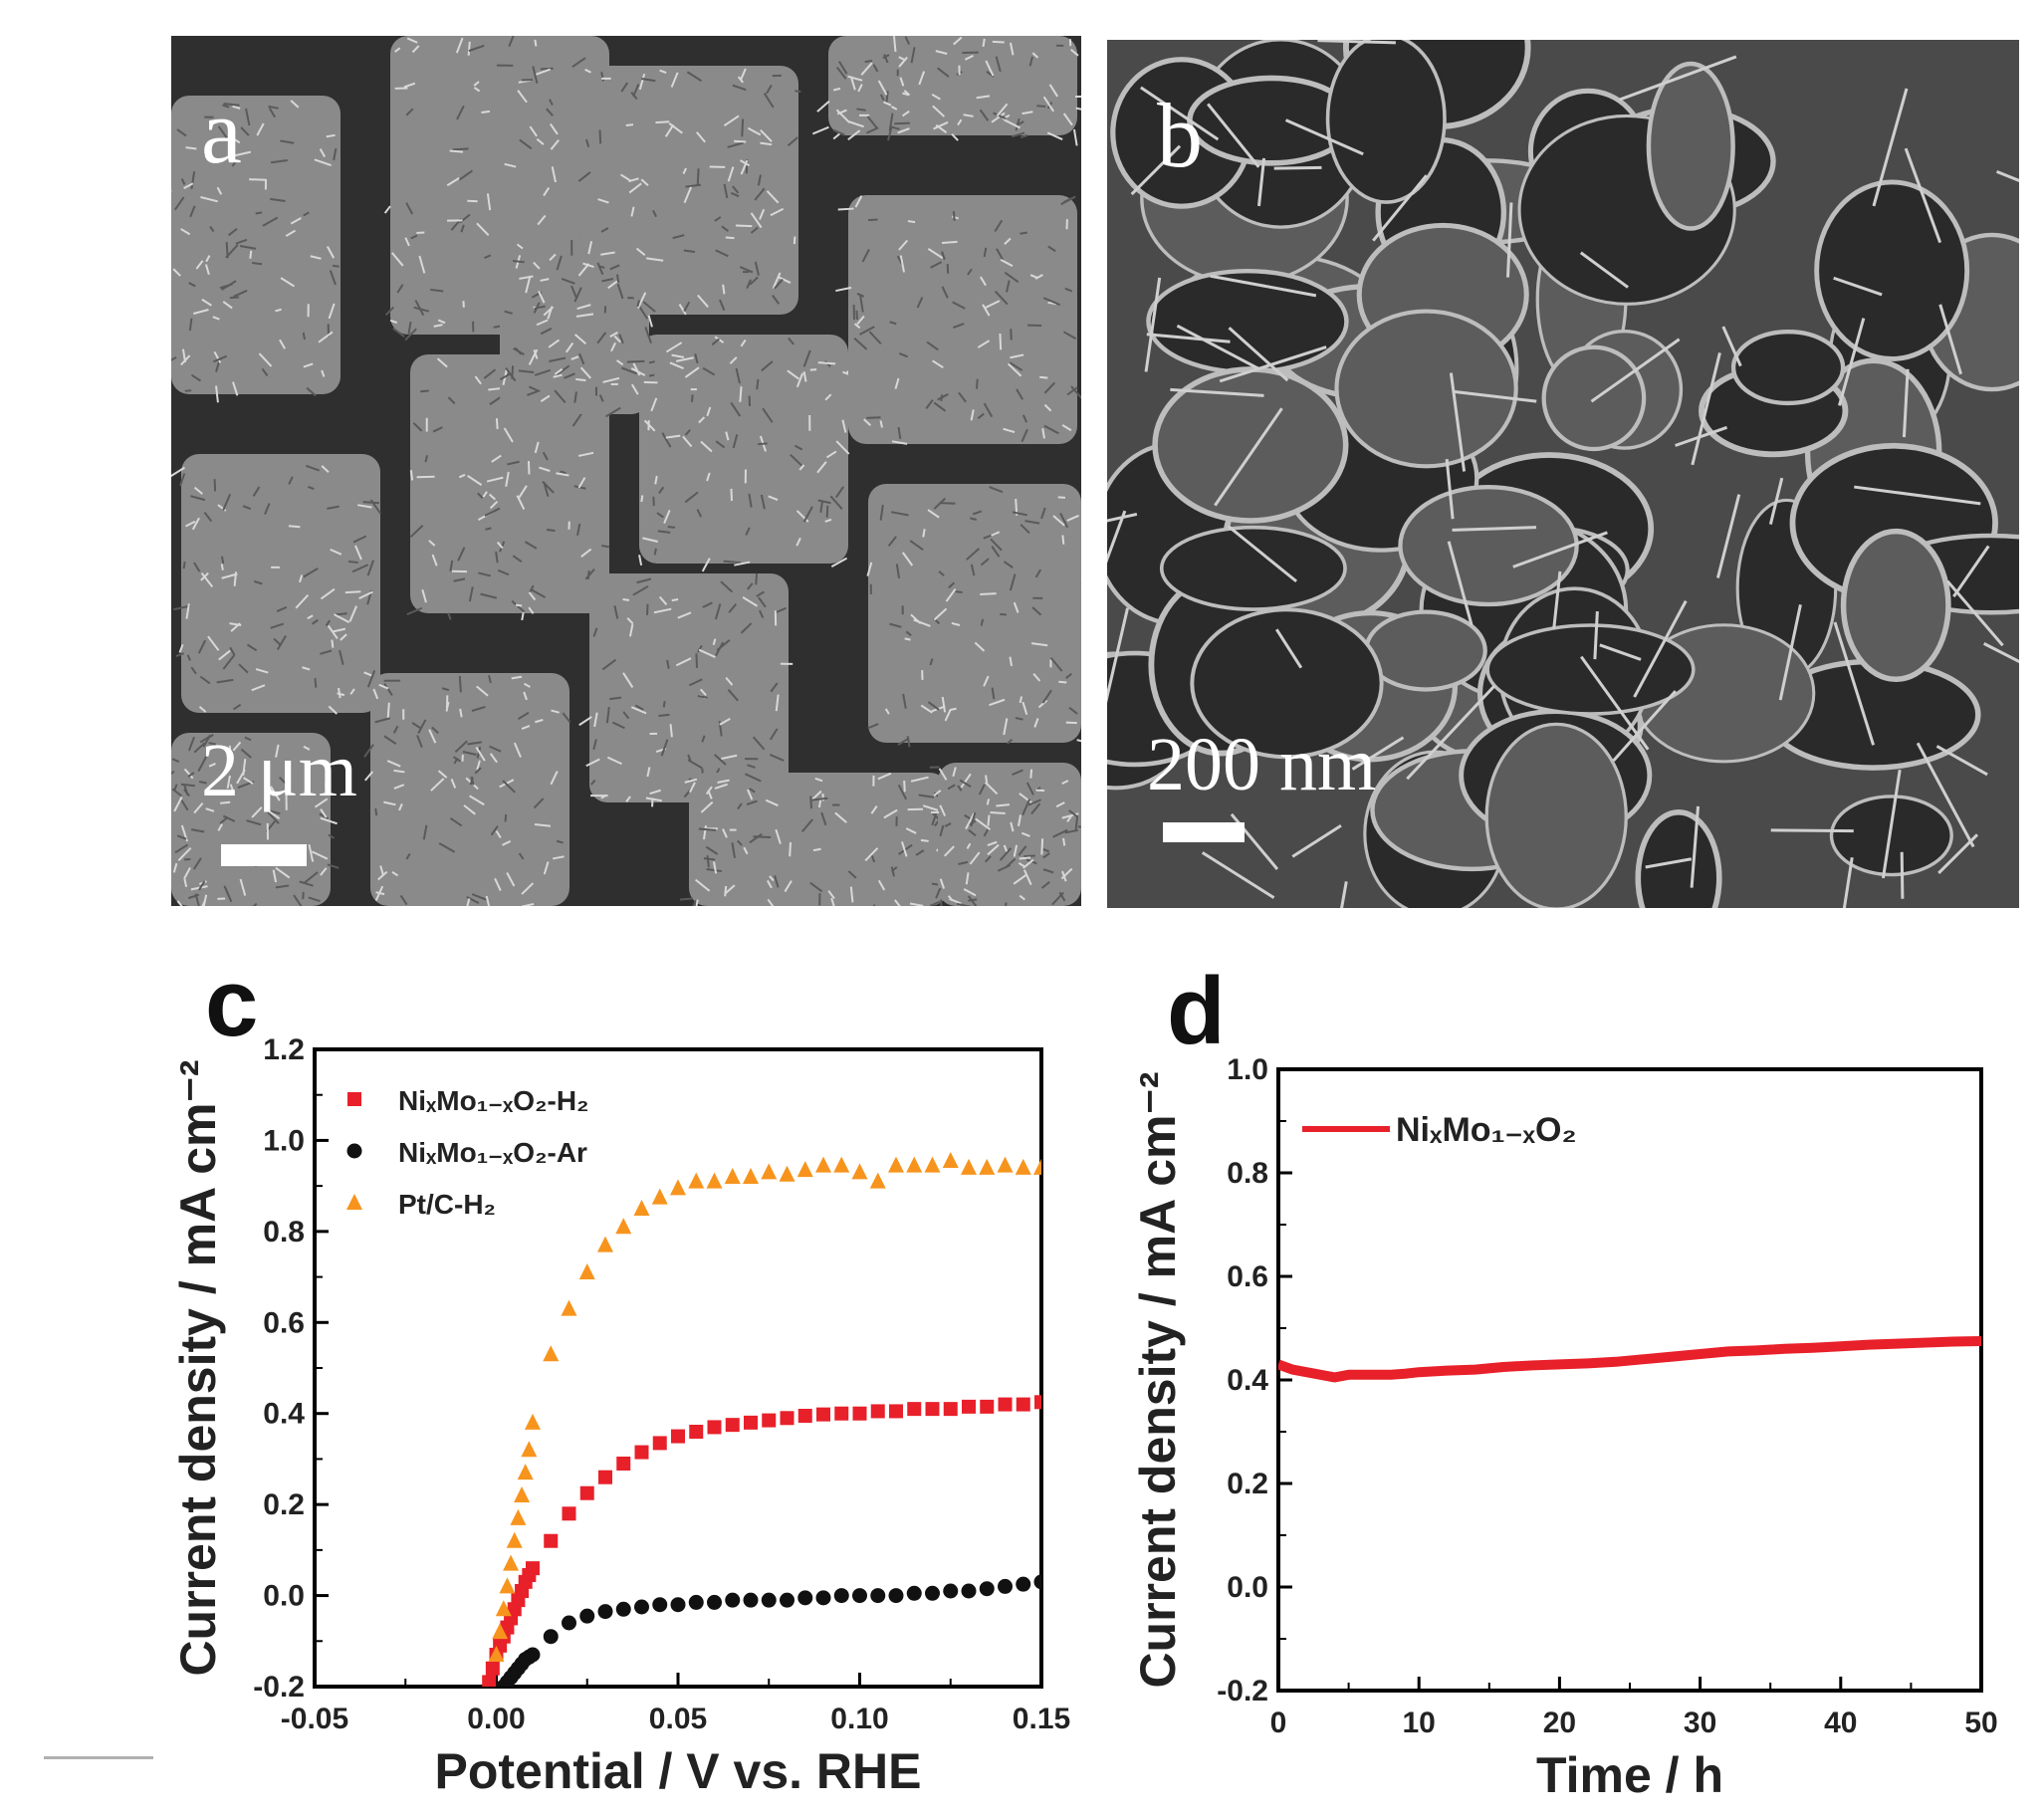 The image size is (2043, 1820). I want to click on x-tick-label: 0, so click(1278, 1722).